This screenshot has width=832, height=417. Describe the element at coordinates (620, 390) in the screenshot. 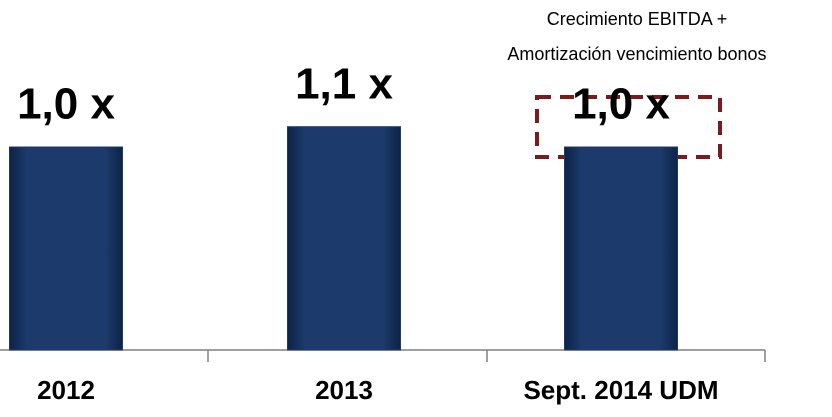

I see `x-tick-label: Sept. 2014 UDM` at that location.